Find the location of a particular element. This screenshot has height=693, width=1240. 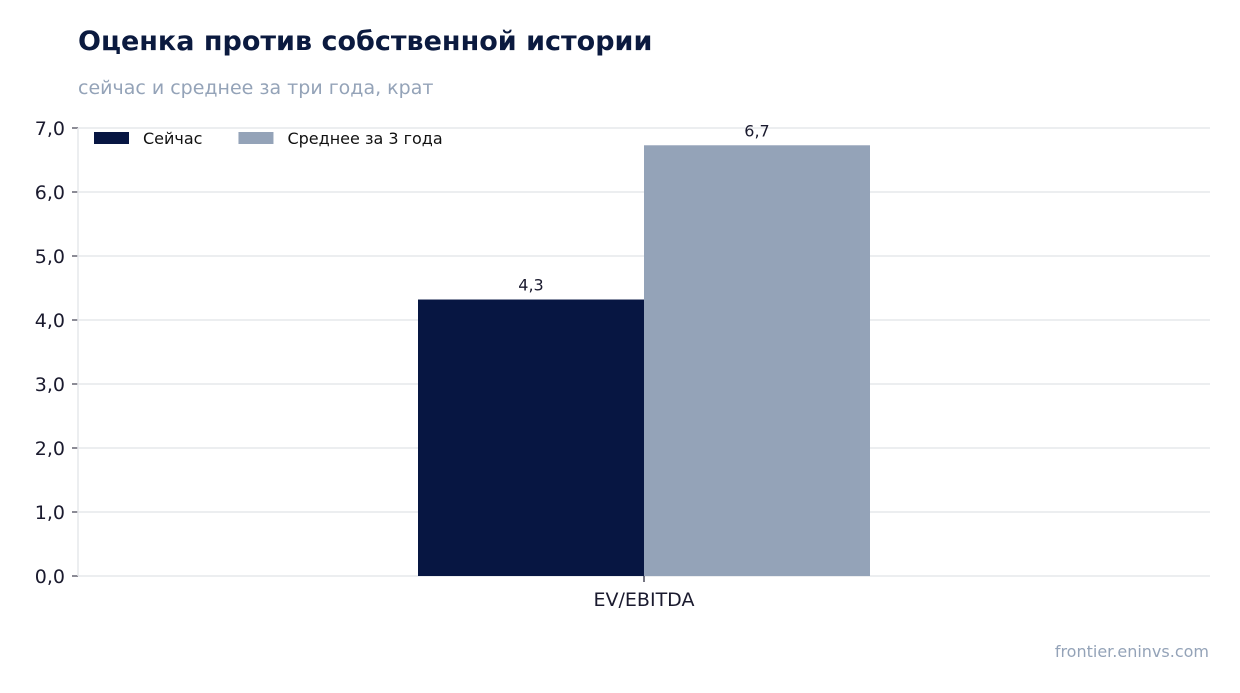

y-tick-label: 5,0 is located at coordinates (50, 257).